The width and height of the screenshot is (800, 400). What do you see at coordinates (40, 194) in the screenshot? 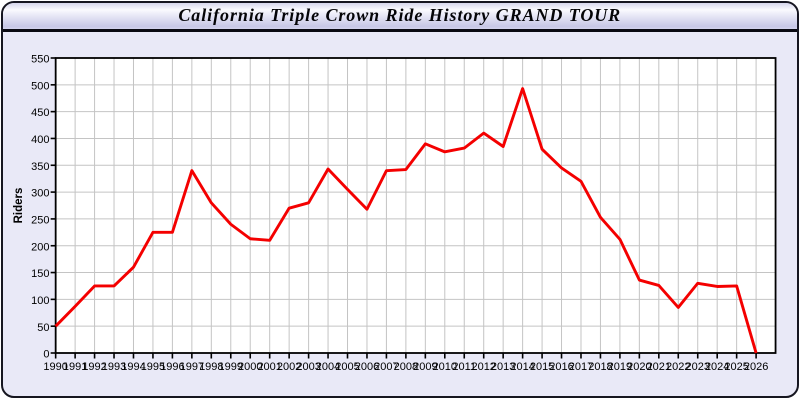
I see `svg-text: 300` at bounding box center [40, 194].